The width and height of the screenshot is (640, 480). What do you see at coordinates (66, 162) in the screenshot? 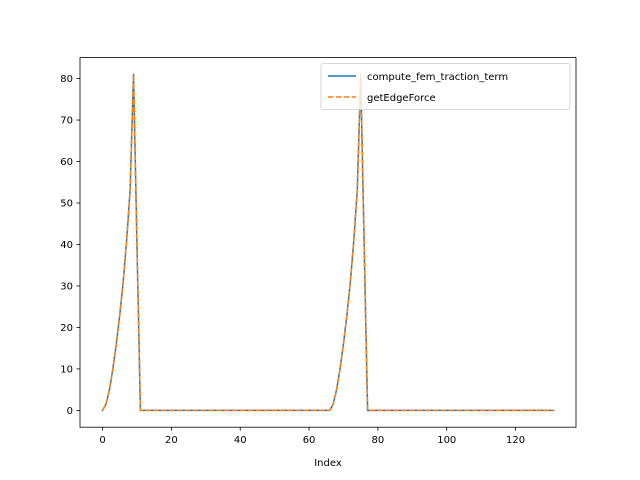
I see `y-tick-label-60: 60` at bounding box center [66, 162].